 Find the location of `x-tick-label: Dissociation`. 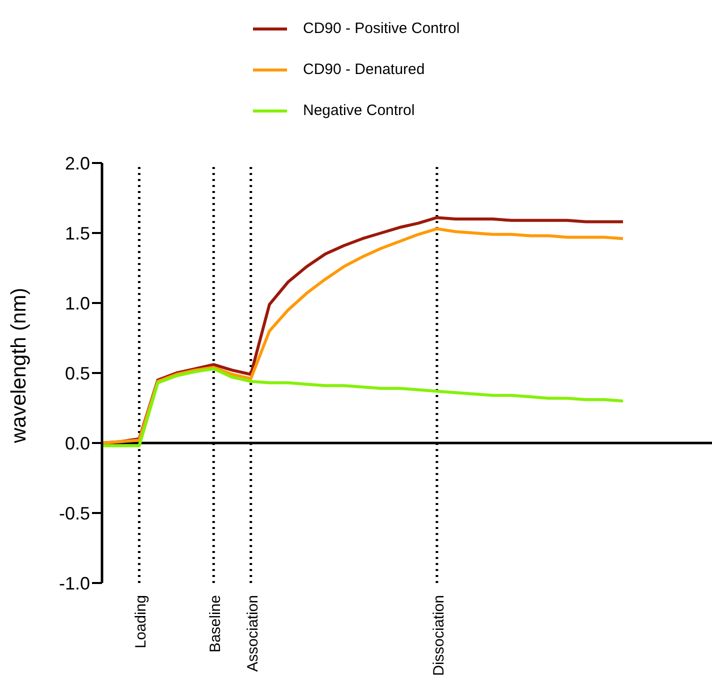

x-tick-label: Dissociation is located at coordinates (439, 635).